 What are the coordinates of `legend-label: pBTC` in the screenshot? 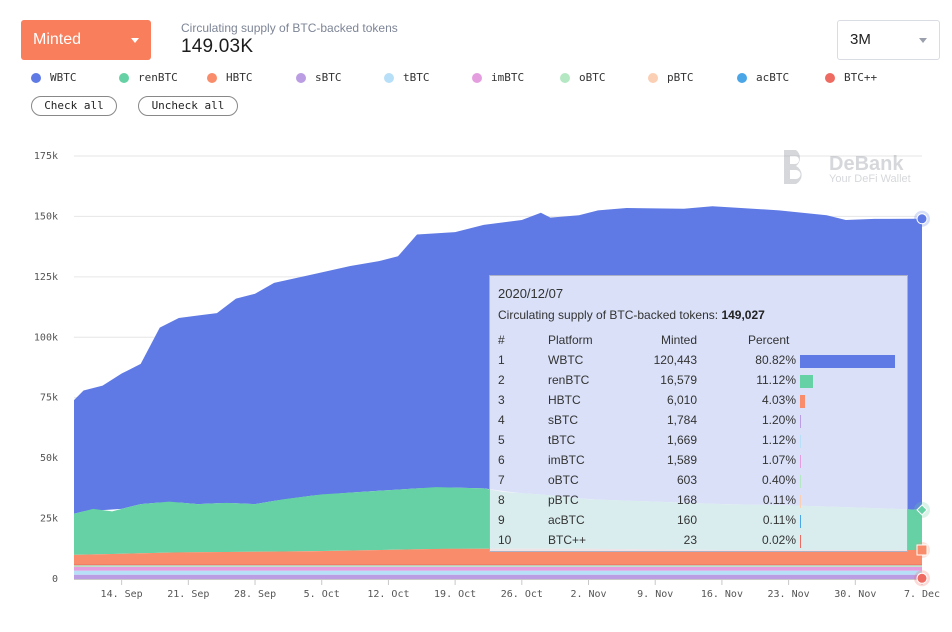 It's located at (680, 77).